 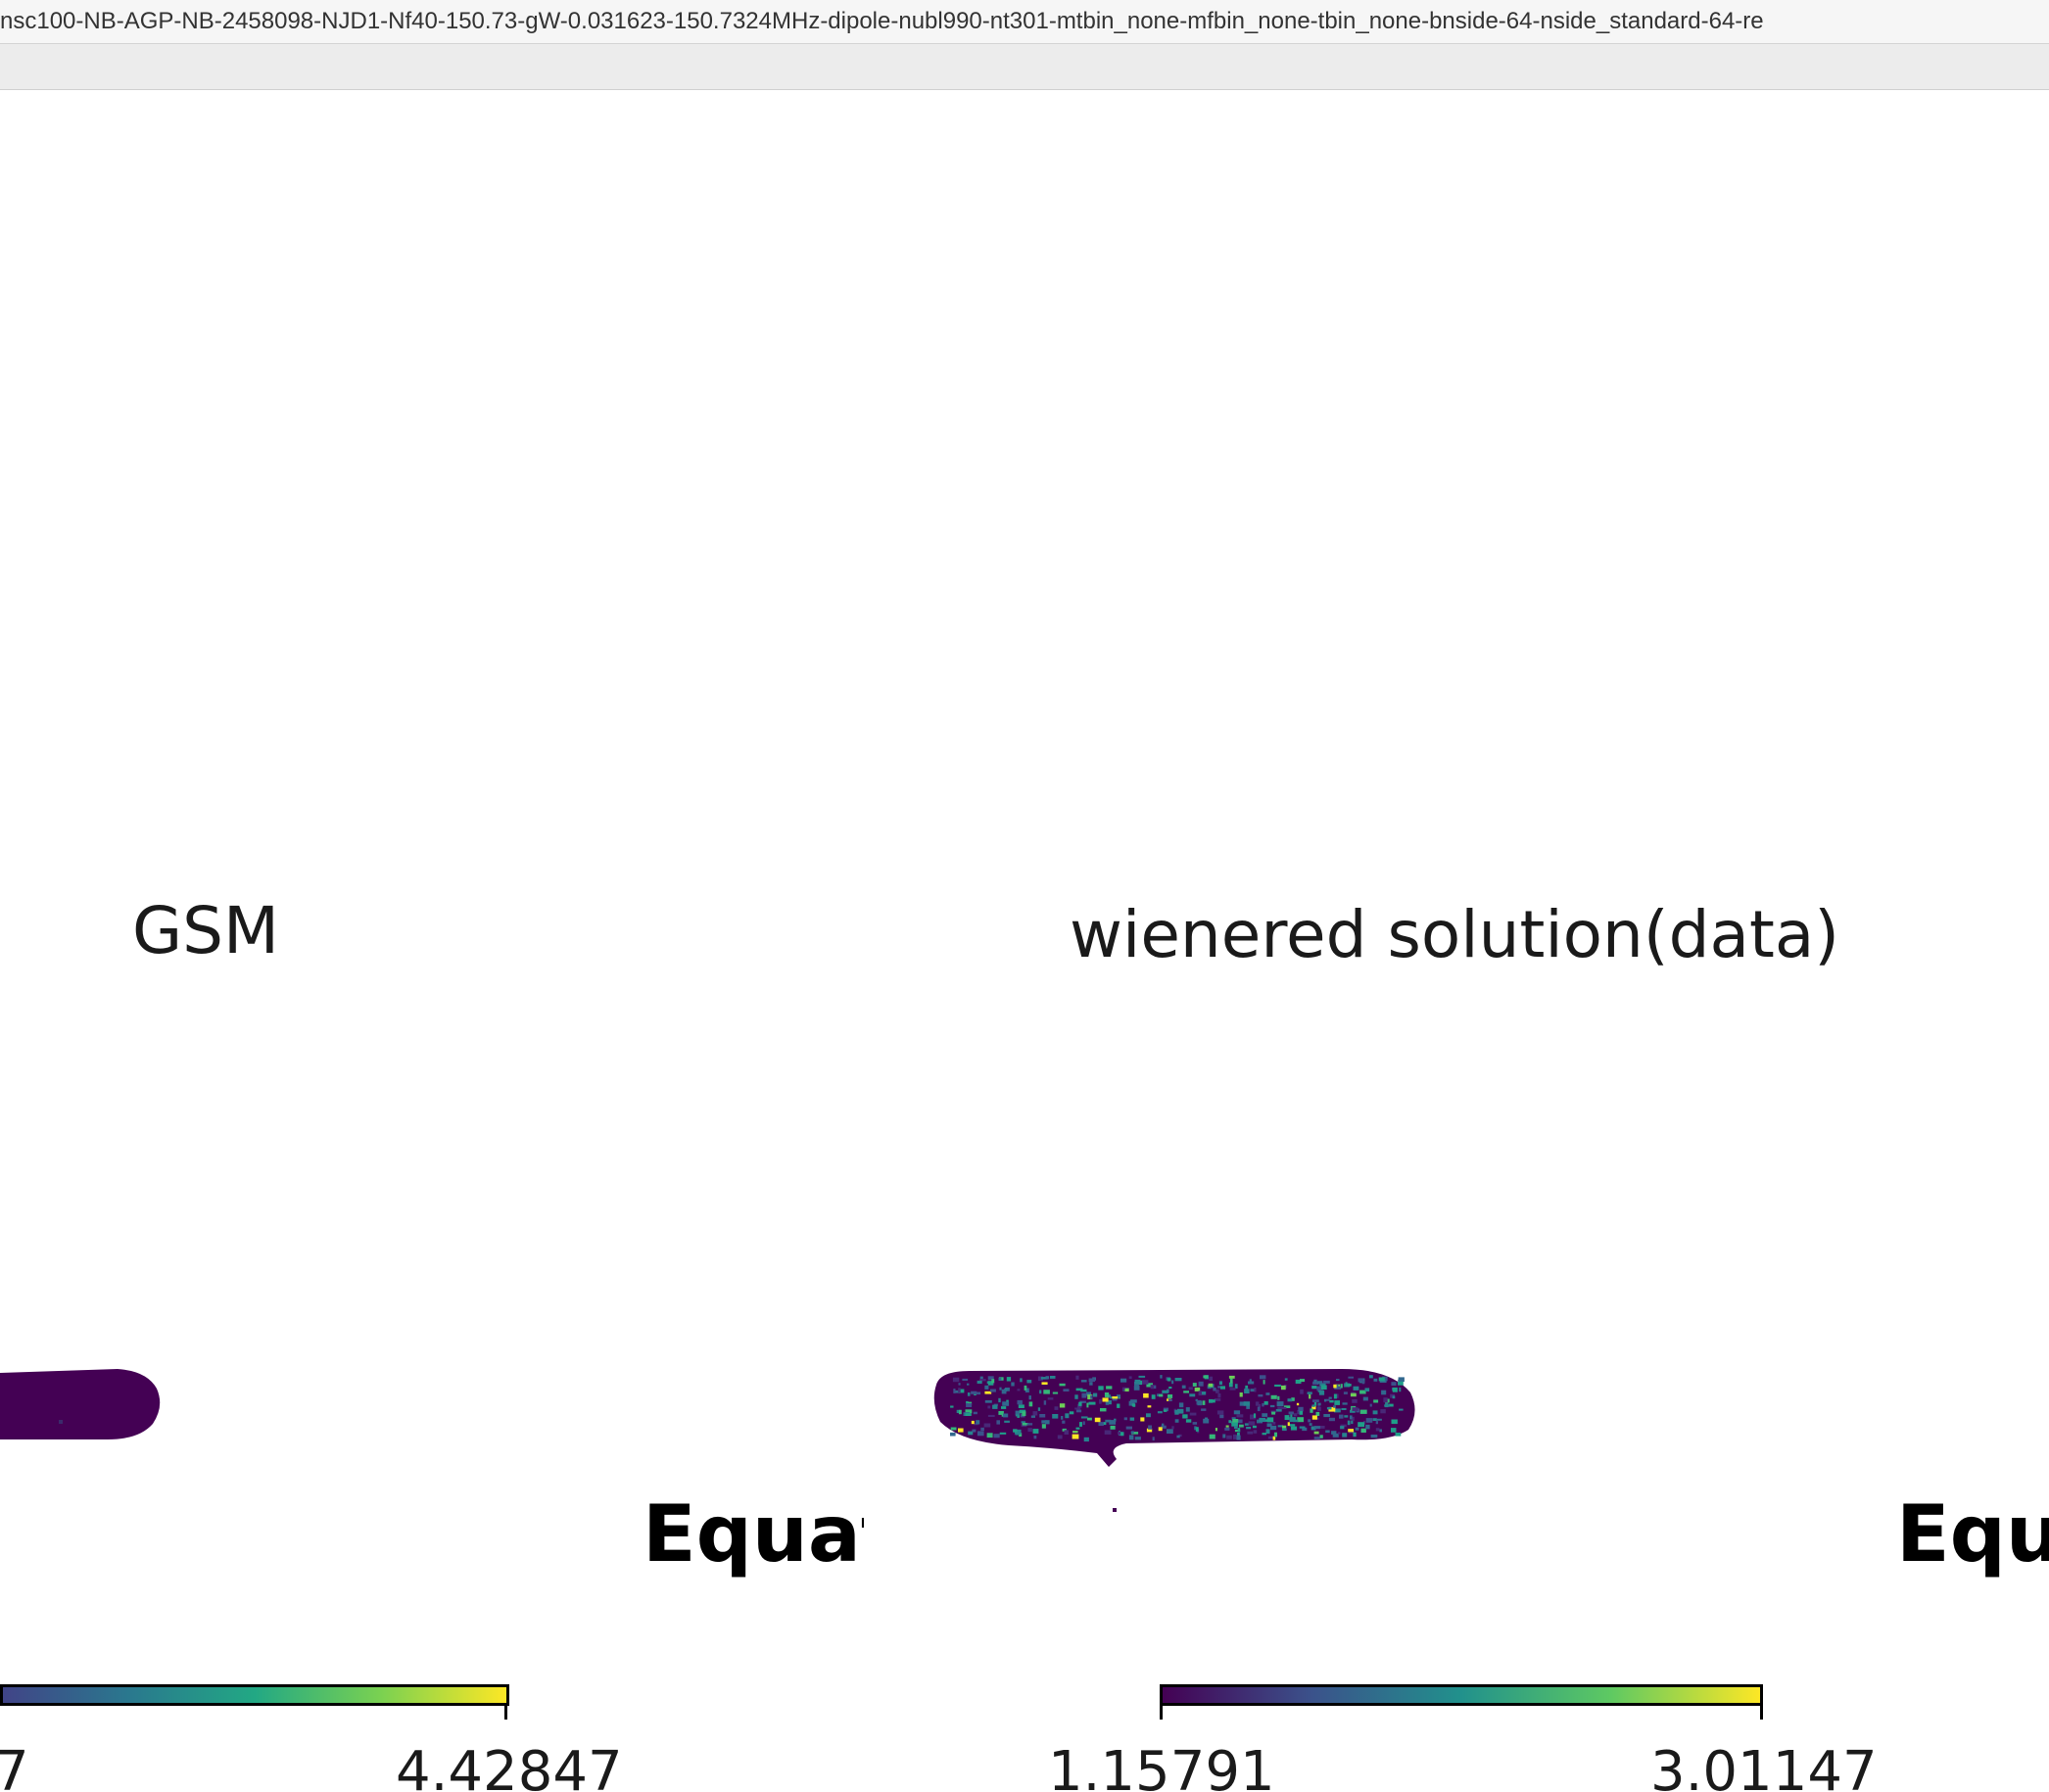 What do you see at coordinates (1161, 1766) in the screenshot?
I see `colorbar-min-label-wienered: 1.15791` at bounding box center [1161, 1766].